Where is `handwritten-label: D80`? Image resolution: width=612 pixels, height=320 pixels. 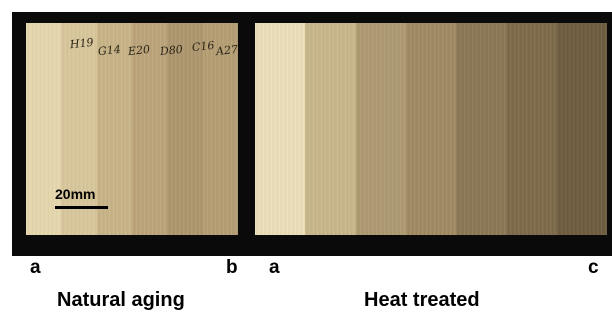 handwritten-label: D80 is located at coordinates (171, 50).